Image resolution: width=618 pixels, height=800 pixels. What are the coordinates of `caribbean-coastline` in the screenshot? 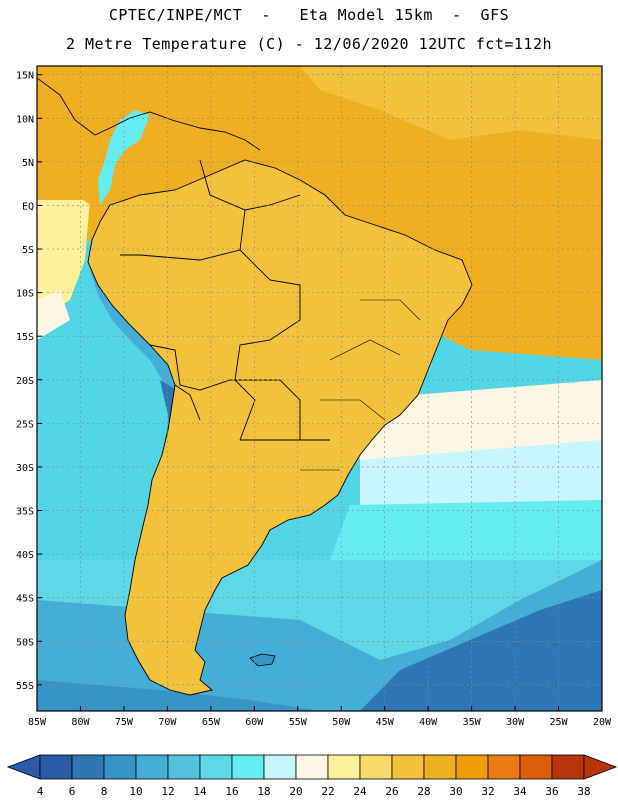 It's located at (149, 114).